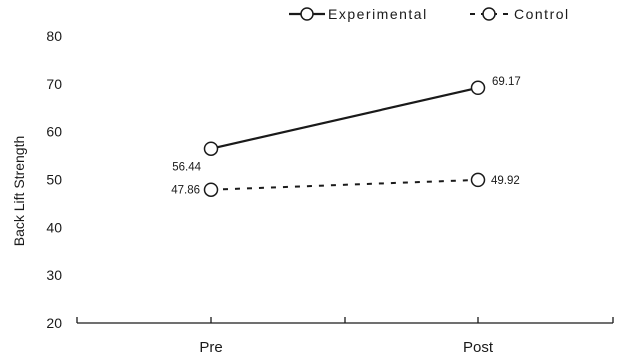  What do you see at coordinates (542, 14) in the screenshot?
I see `legend-label-control: Control` at bounding box center [542, 14].